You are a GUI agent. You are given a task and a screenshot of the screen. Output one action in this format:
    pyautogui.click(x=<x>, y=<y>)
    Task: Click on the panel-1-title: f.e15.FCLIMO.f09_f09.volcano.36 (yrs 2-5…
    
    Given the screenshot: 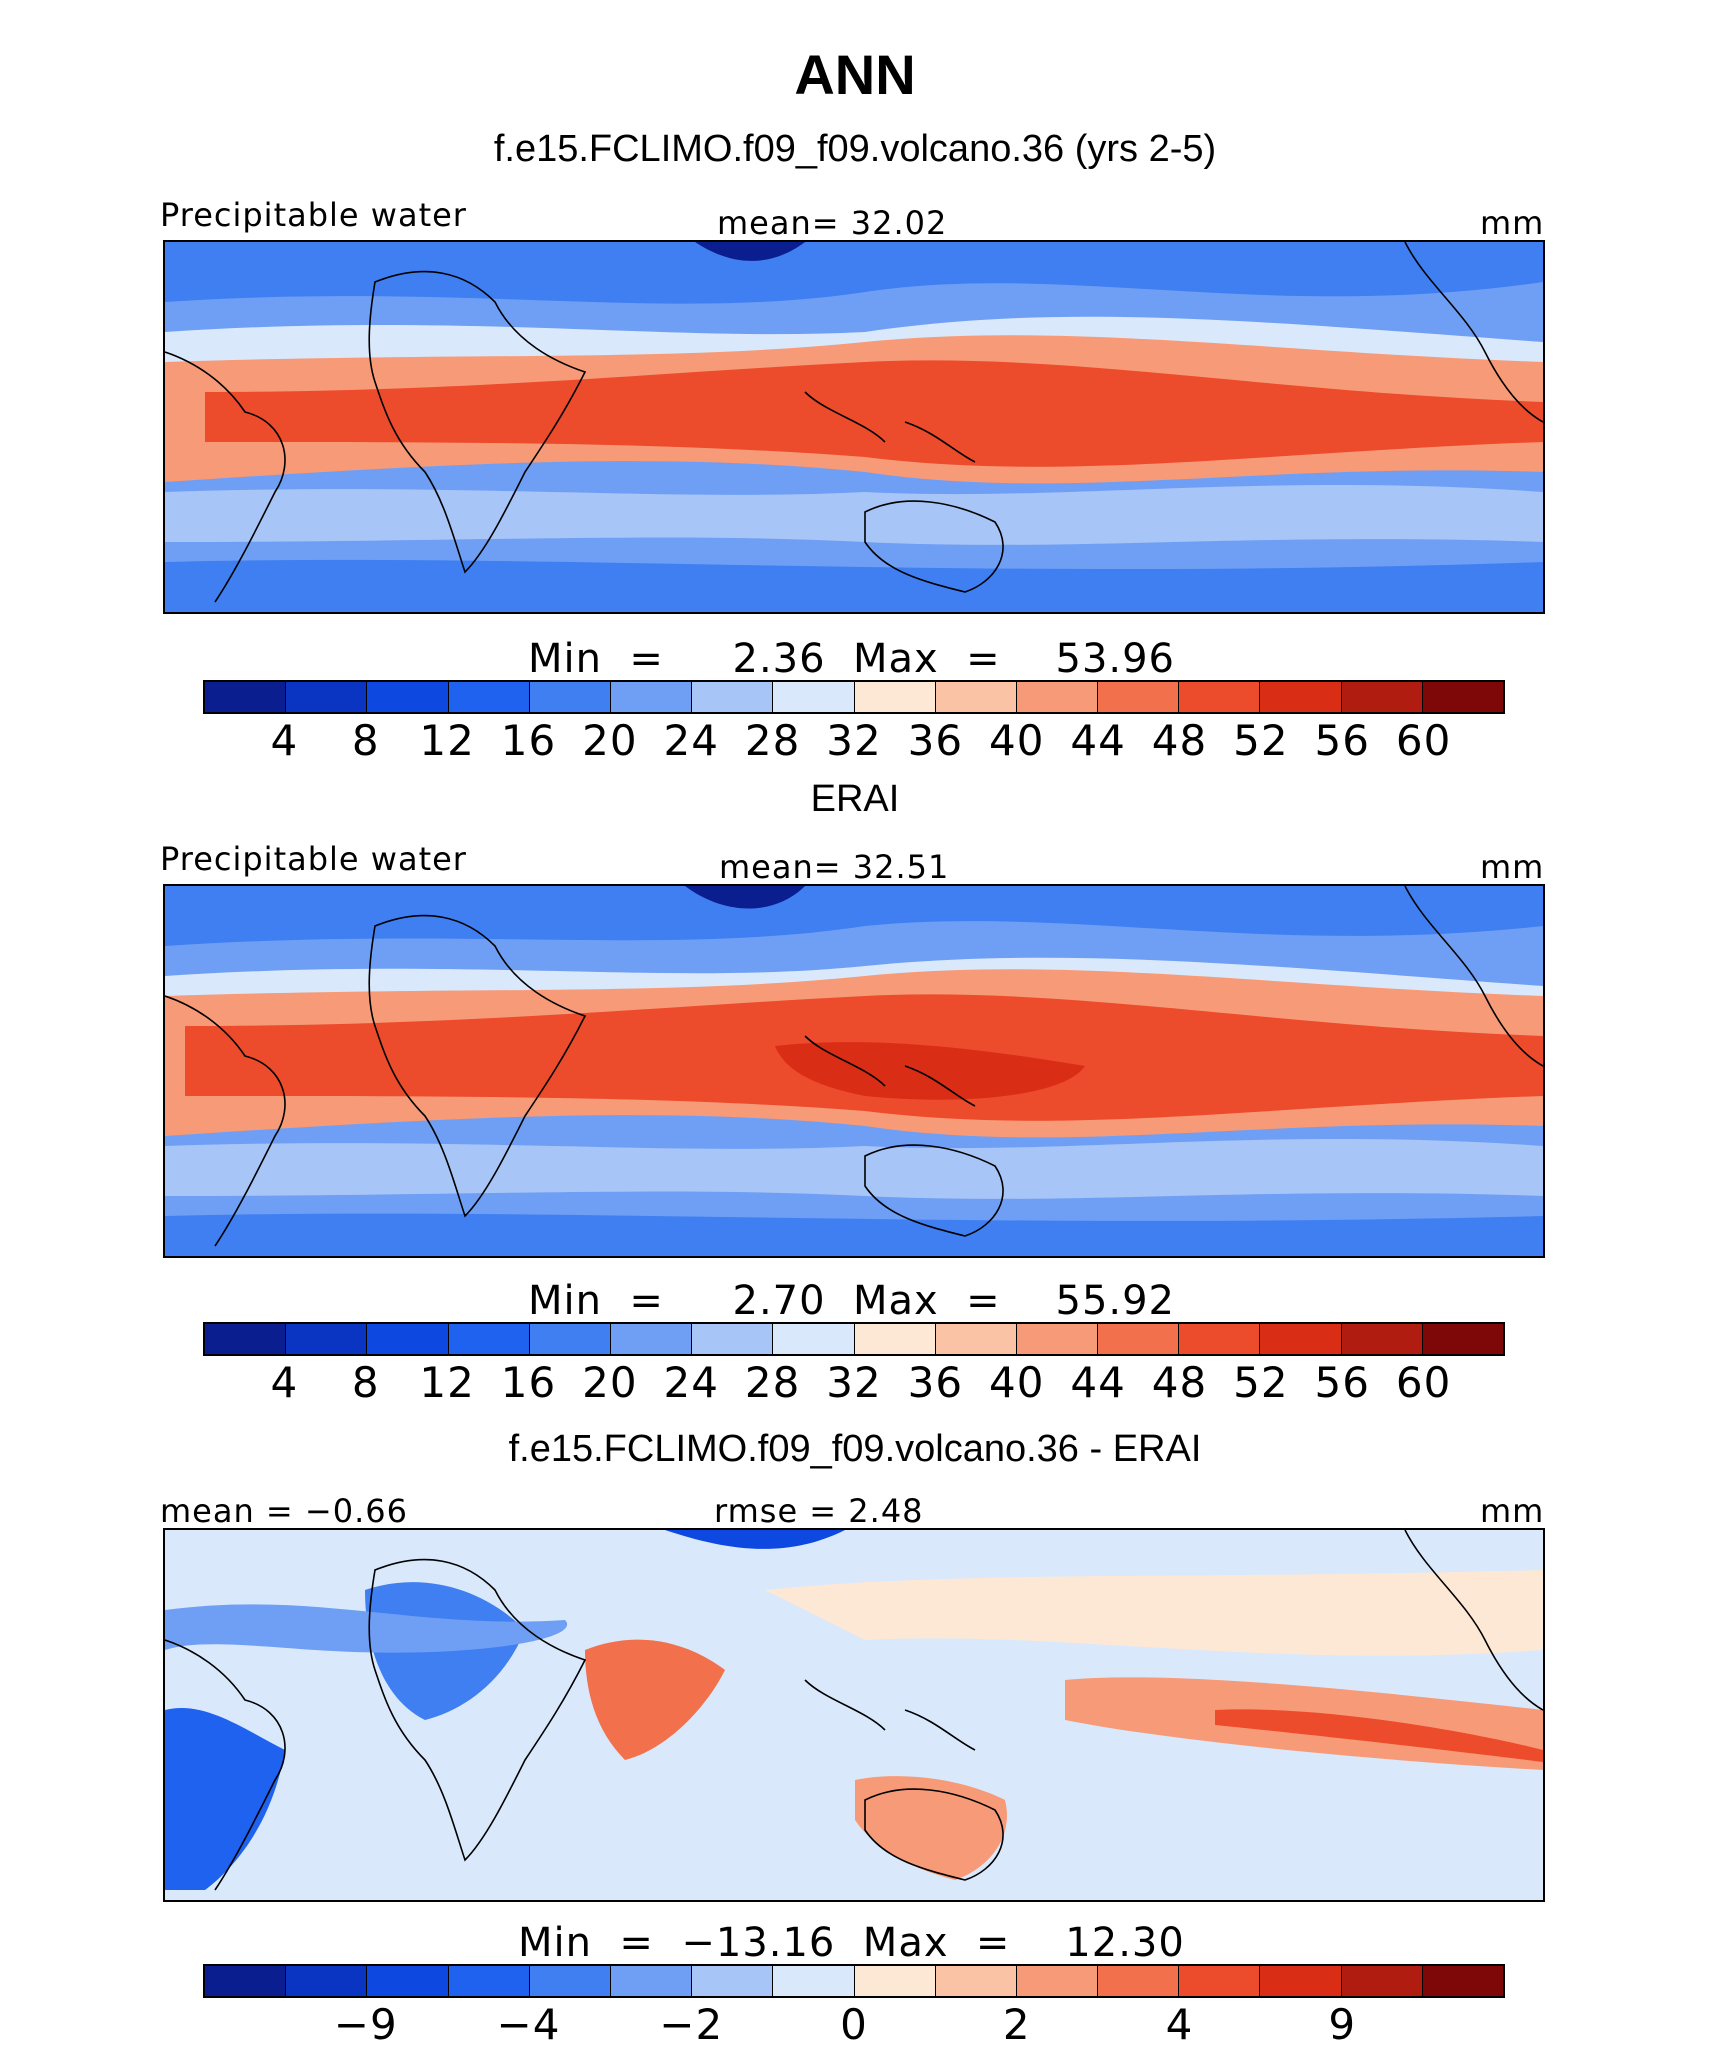 What is the action you would take?
    pyautogui.click(x=855, y=149)
    